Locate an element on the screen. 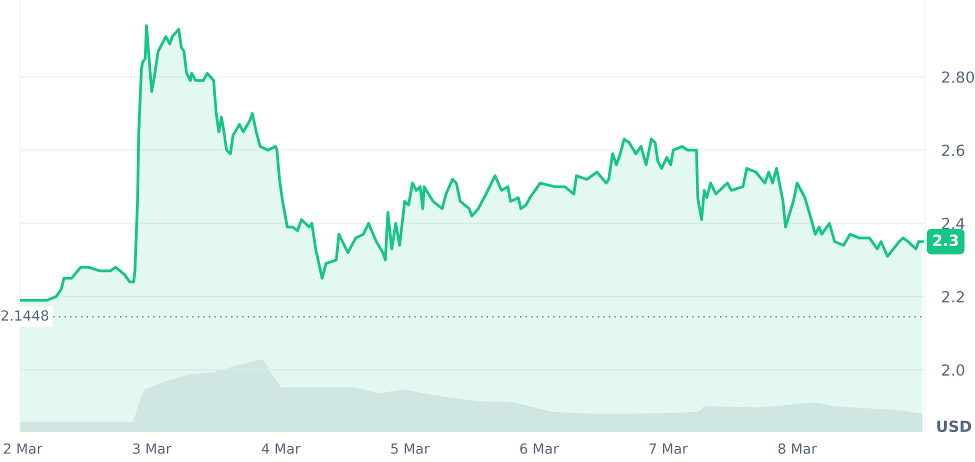 This screenshot has width=975, height=462. y-axis-title: USD is located at coordinates (954, 426).